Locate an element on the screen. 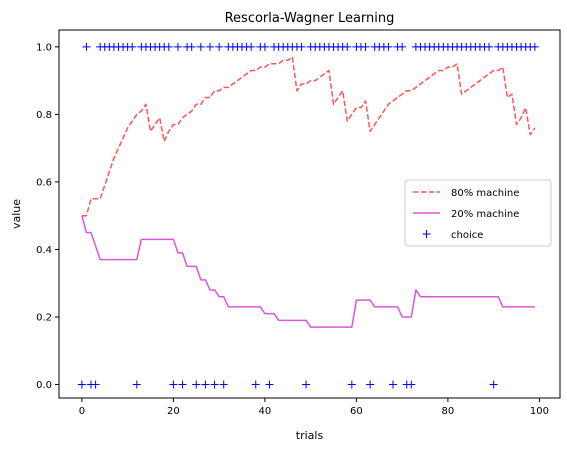  y-axis-ticks: 0.0 0.2 0.4 0.6 0.8 1.0 is located at coordinates (47, 216).